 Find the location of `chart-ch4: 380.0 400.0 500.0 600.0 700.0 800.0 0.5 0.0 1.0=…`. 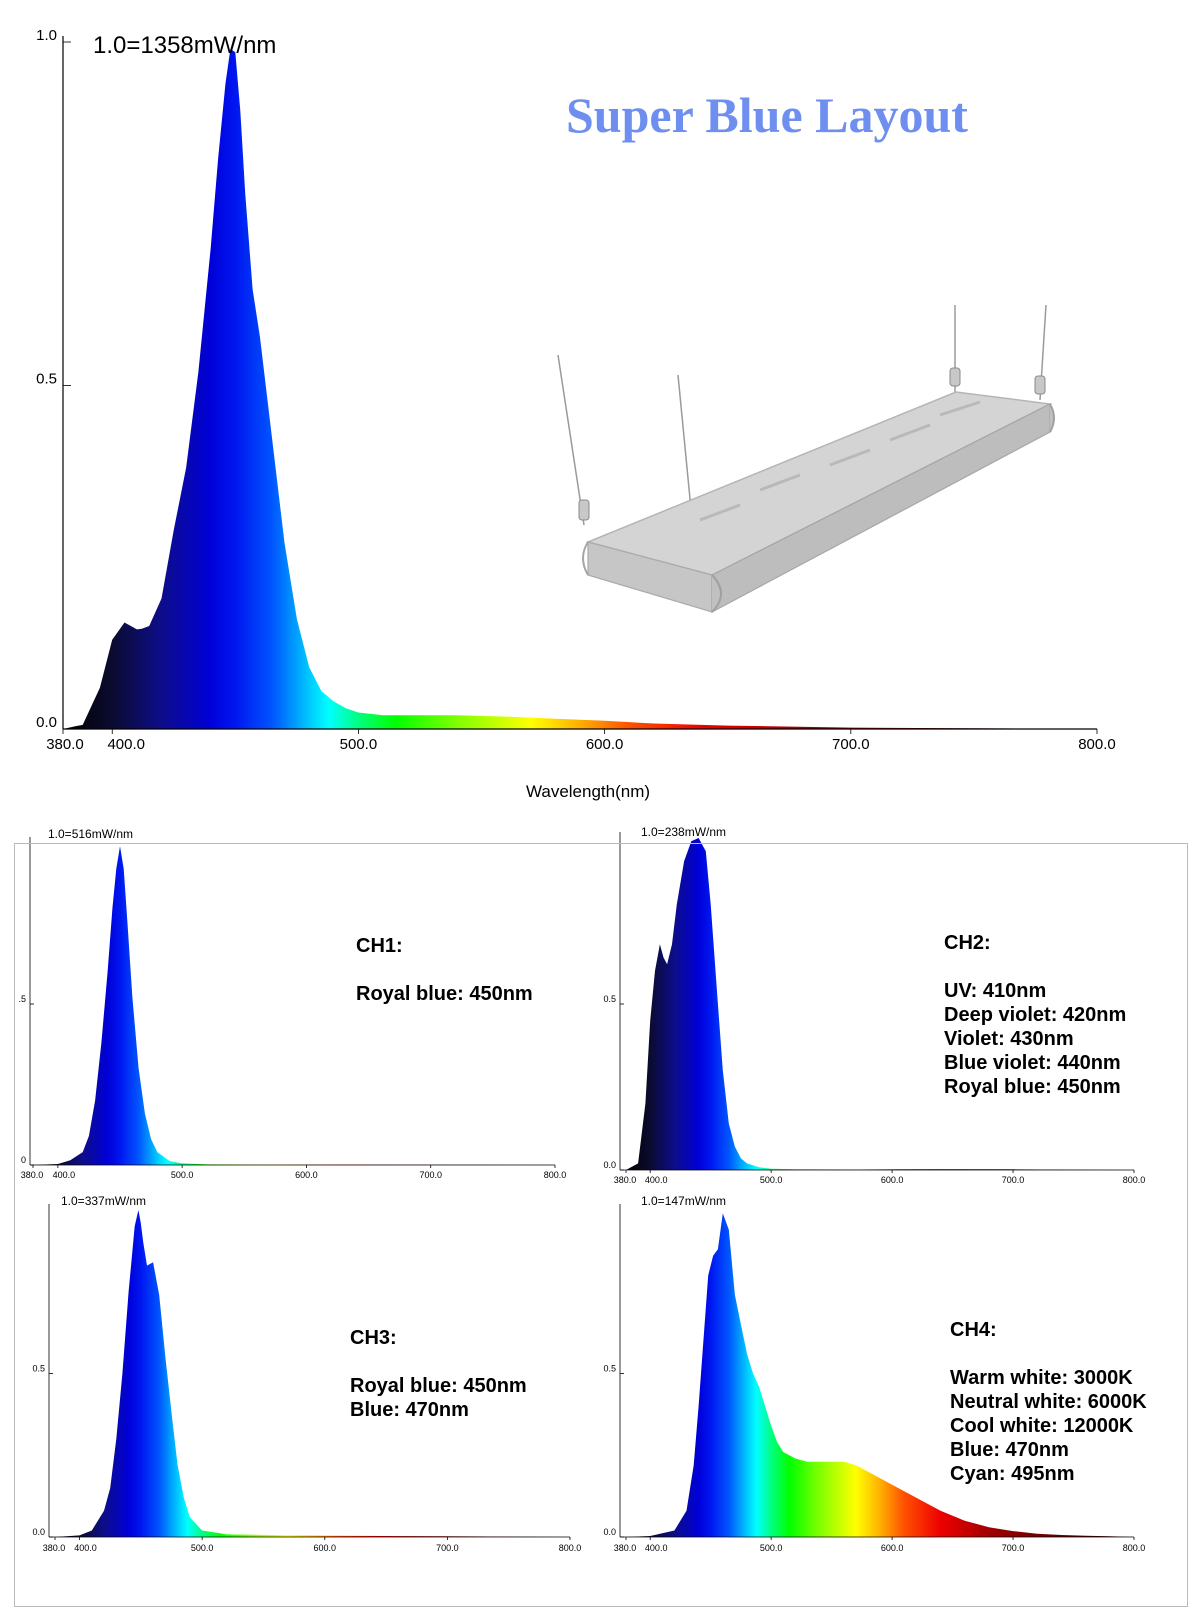

chart-ch4: 380.0 400.0 500.0 600.0 700.0 800.0 0.5 0.0 1.0=… is located at coordinates (874, 1373).